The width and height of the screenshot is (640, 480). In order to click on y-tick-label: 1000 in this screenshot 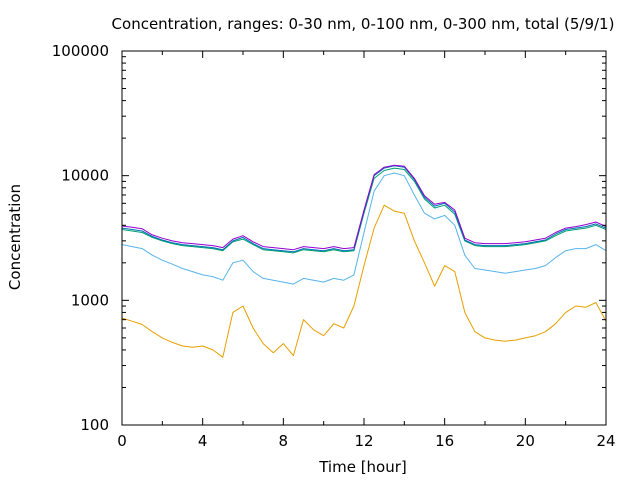, I will do `click(90, 300)`.